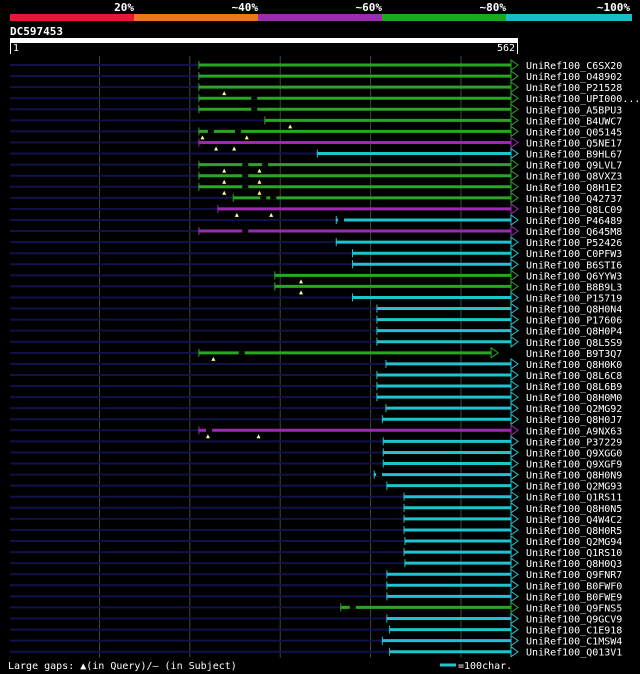 Image resolution: width=640 pixels, height=674 pixels. I want to click on hit-label: UniRef100_Q2MG93, so click(574, 487).